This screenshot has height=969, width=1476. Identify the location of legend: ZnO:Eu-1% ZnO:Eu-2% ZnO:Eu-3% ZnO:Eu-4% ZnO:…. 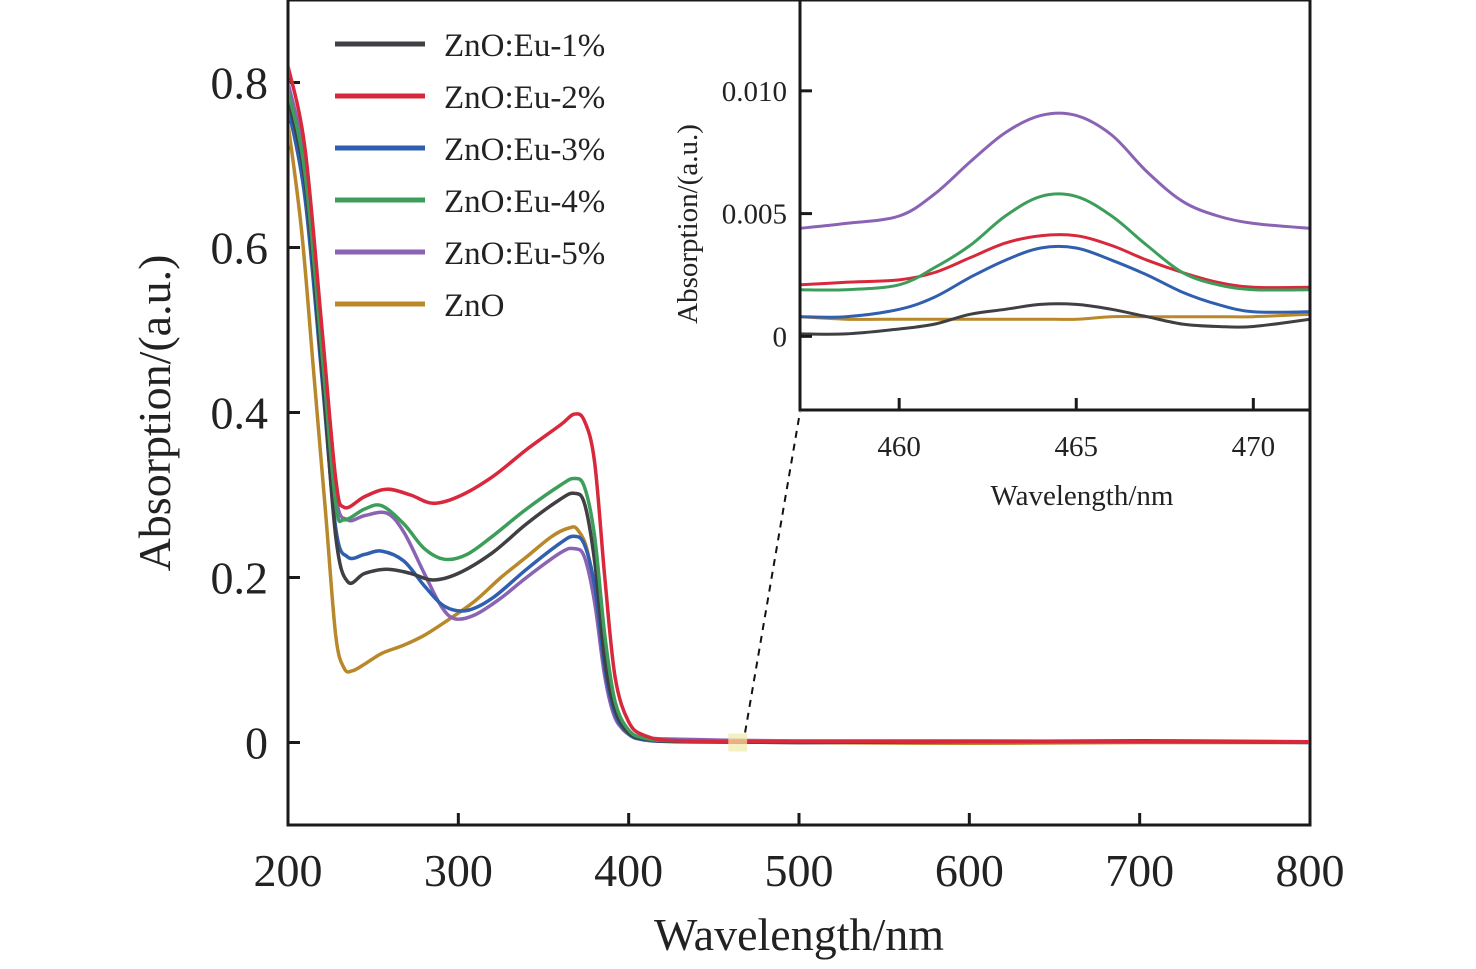
(470, 176).